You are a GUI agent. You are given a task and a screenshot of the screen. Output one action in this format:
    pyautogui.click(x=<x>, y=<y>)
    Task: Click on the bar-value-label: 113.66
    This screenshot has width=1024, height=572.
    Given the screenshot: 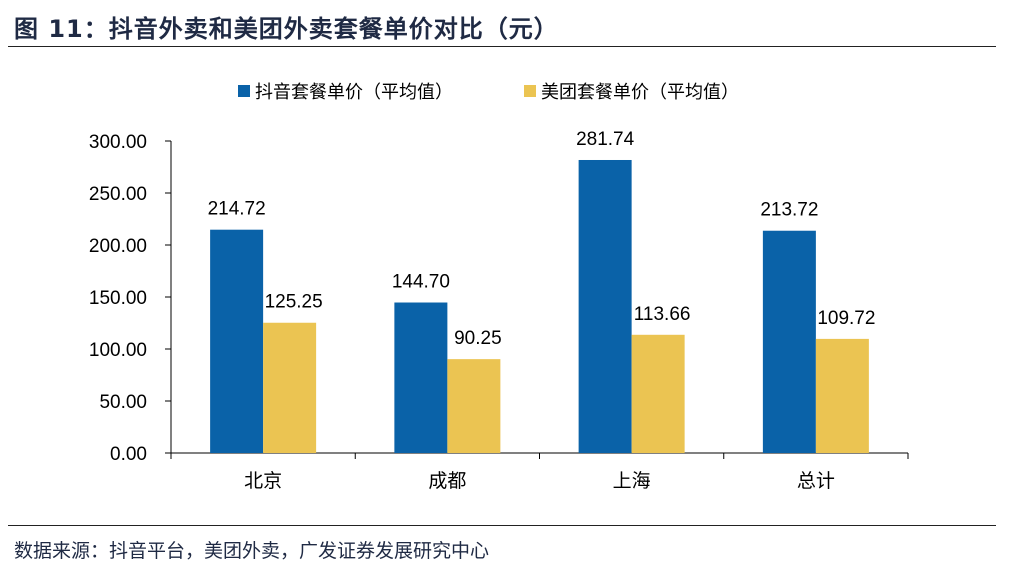 What is the action you would take?
    pyautogui.click(x=662, y=314)
    